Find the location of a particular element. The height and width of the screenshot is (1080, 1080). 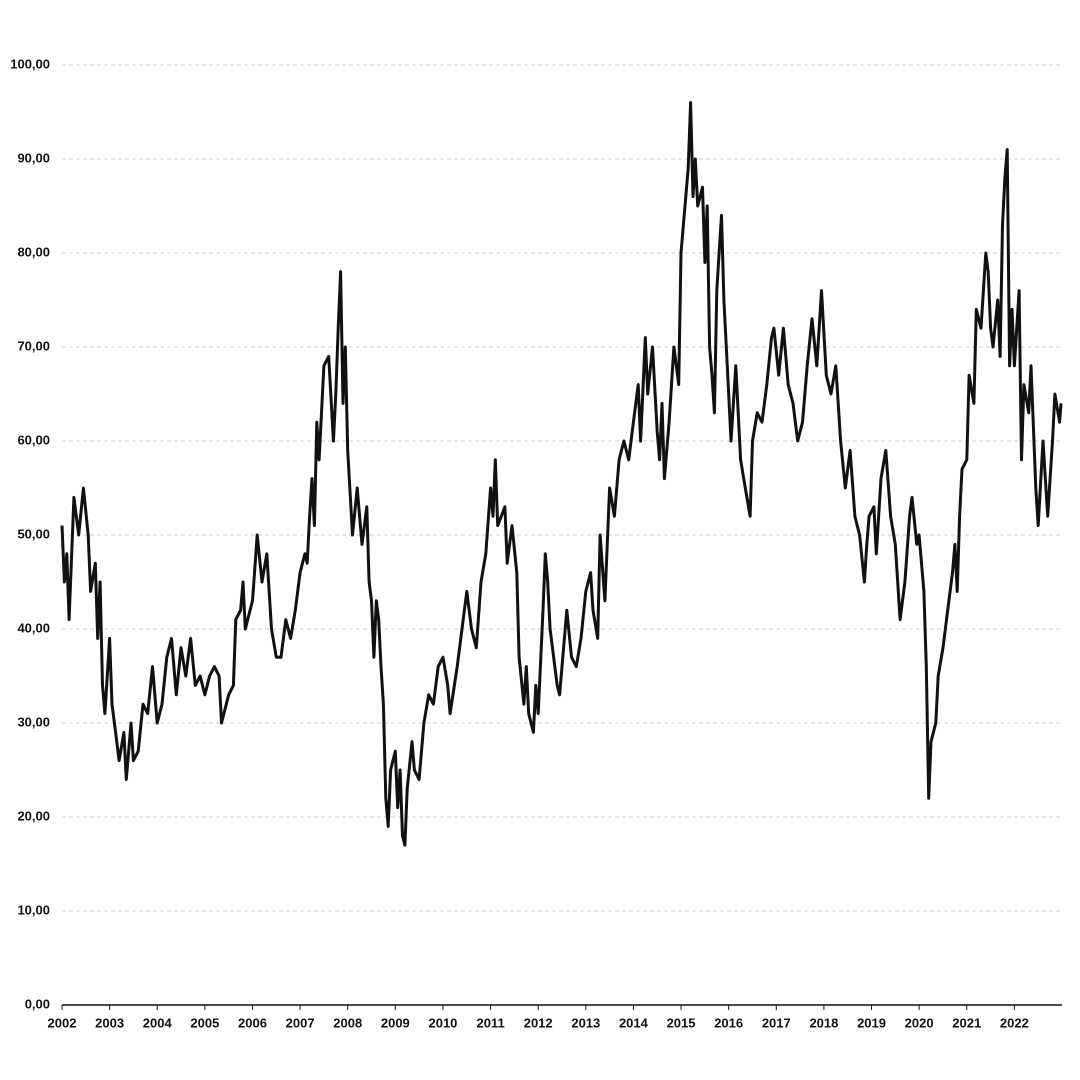

x-tick-label: 2010 is located at coordinates (442, 1022).